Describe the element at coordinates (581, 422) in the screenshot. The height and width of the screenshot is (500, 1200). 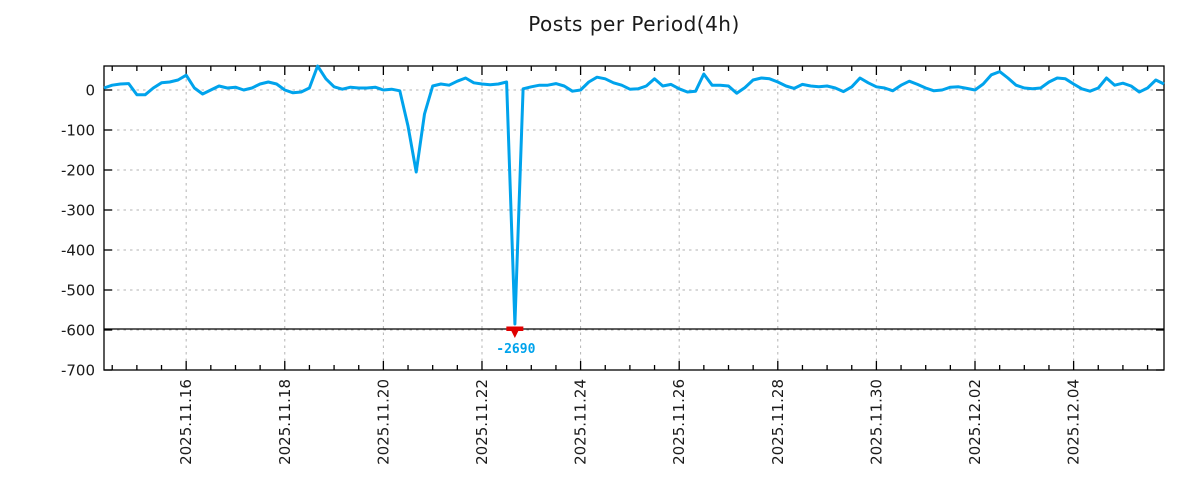
I see `svg-text: 2025.11.24` at that location.